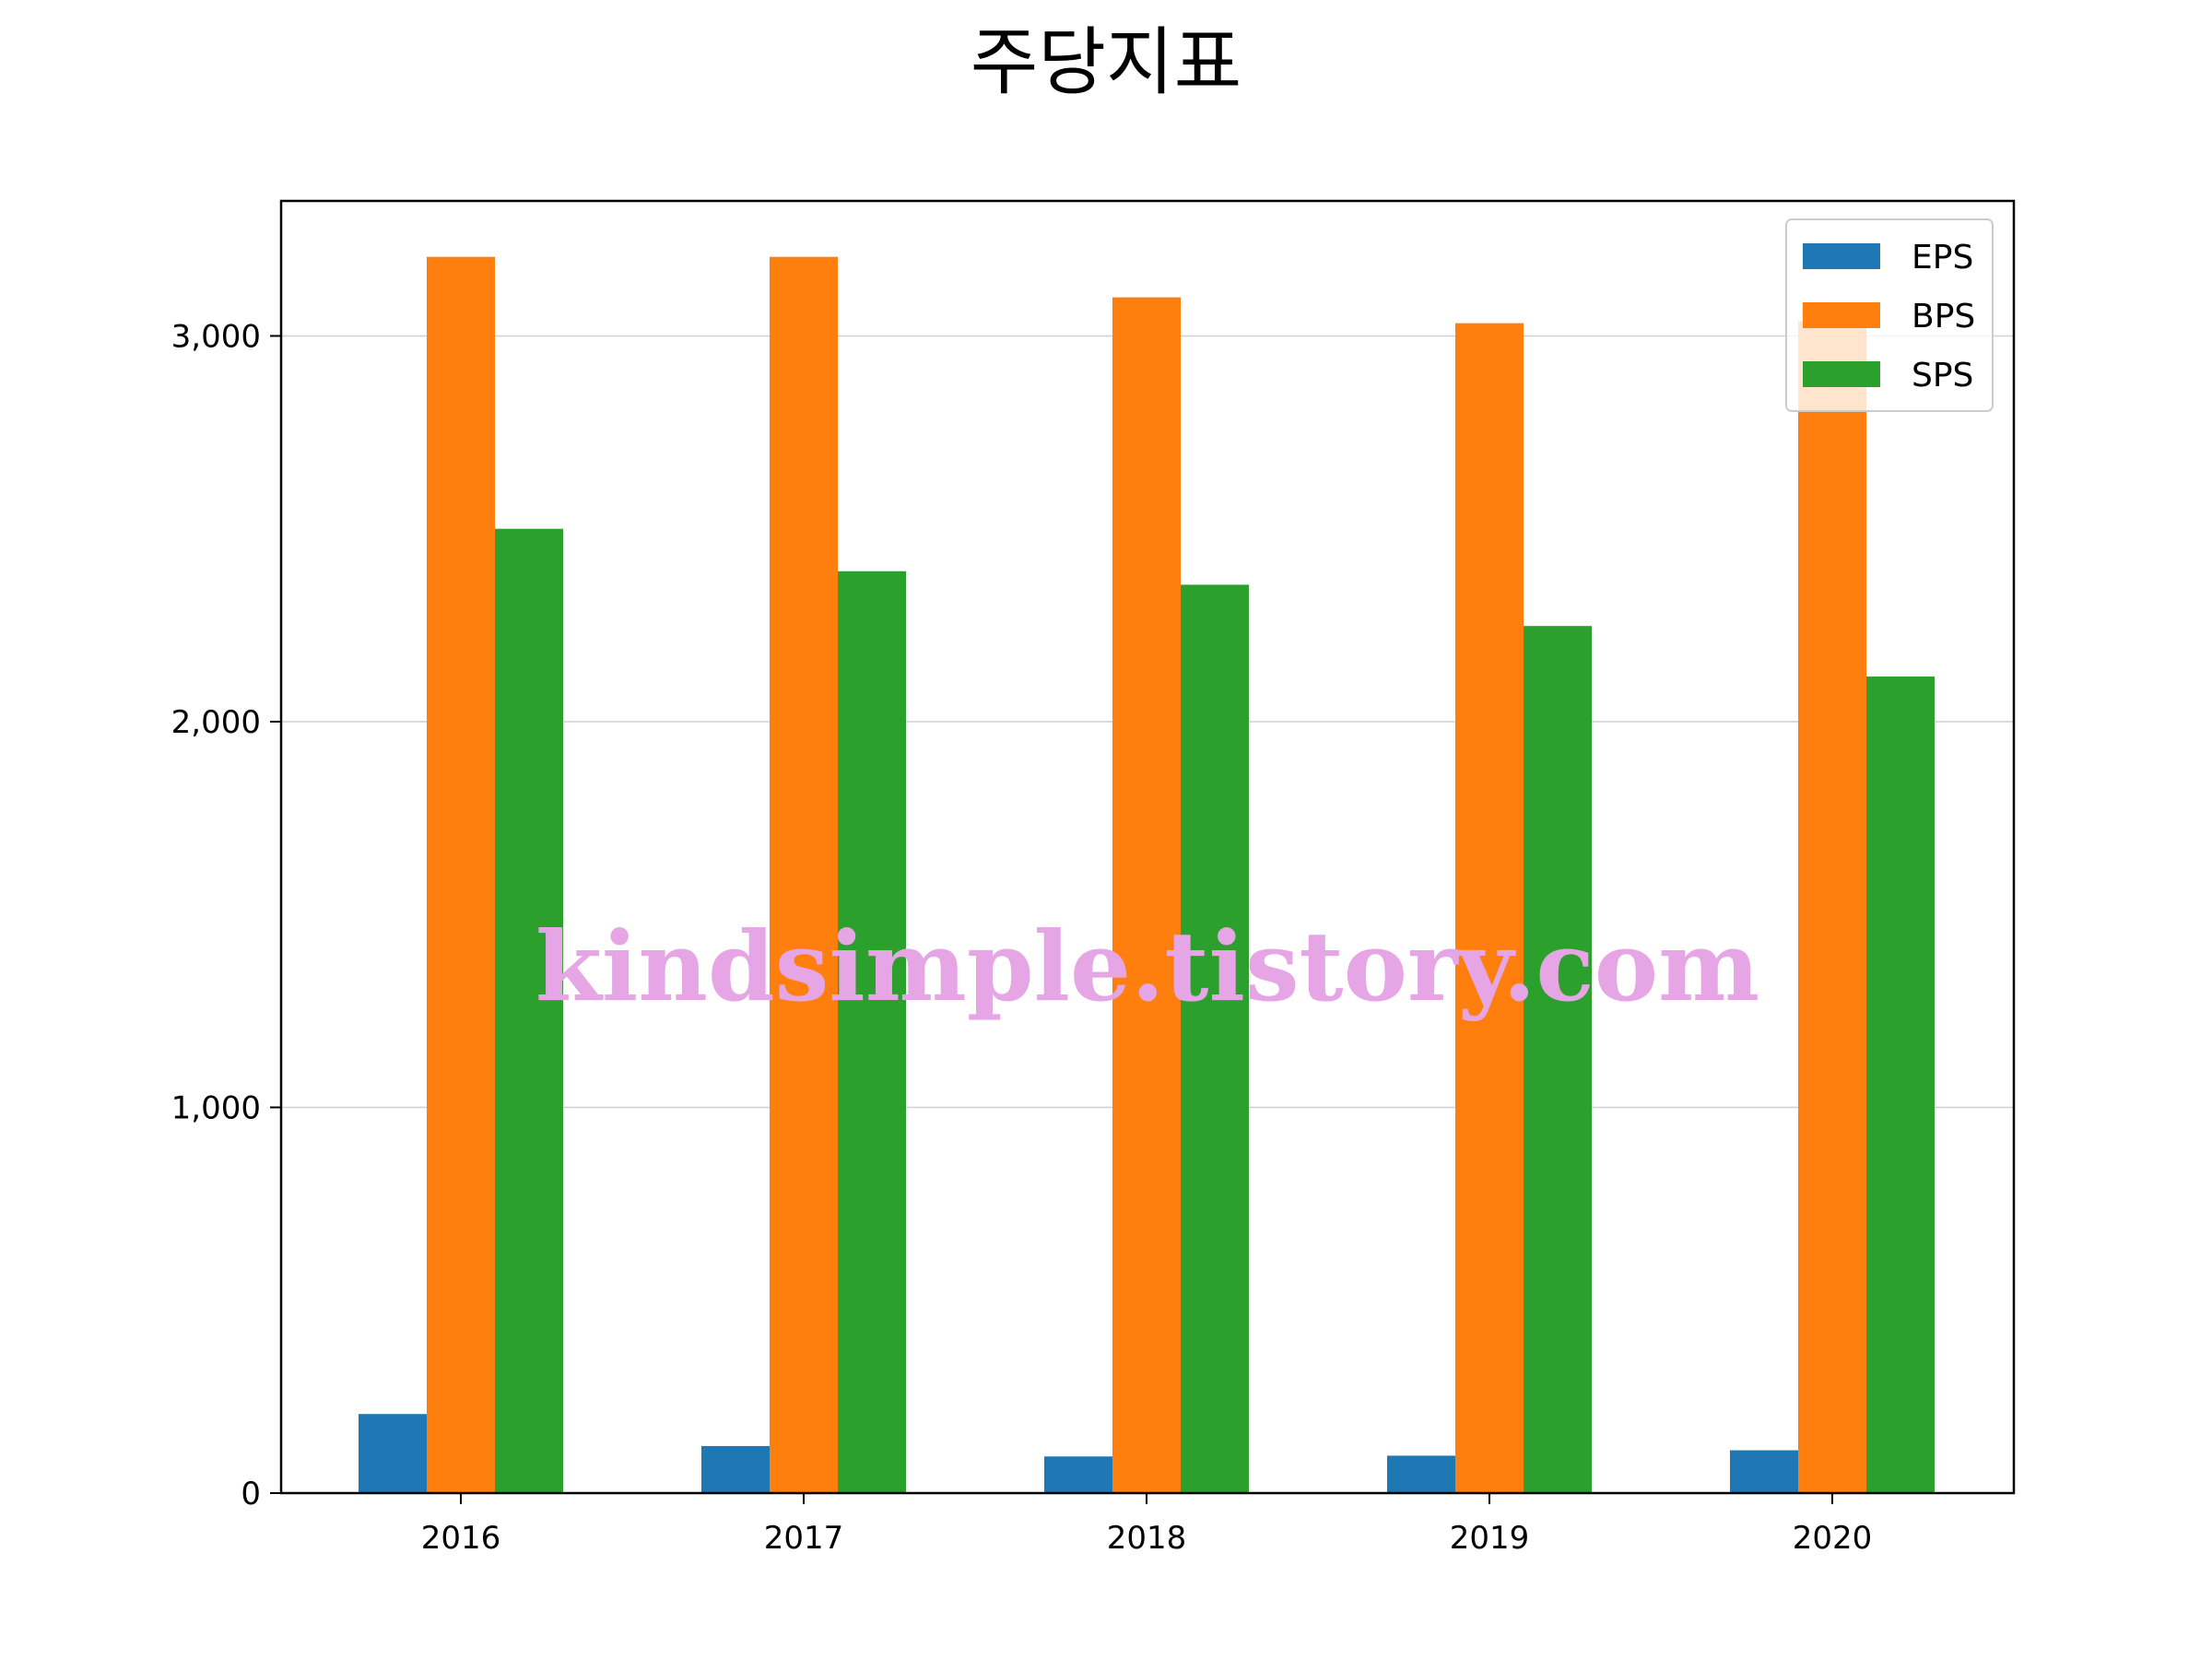 The width and height of the screenshot is (2212, 1659). What do you see at coordinates (1942, 375) in the screenshot?
I see `legend-label-sps: SPS` at bounding box center [1942, 375].